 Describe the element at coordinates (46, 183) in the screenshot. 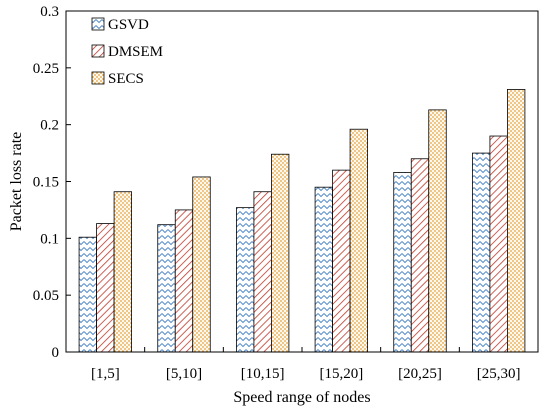

I see `y-tick-label: 0.15` at that location.